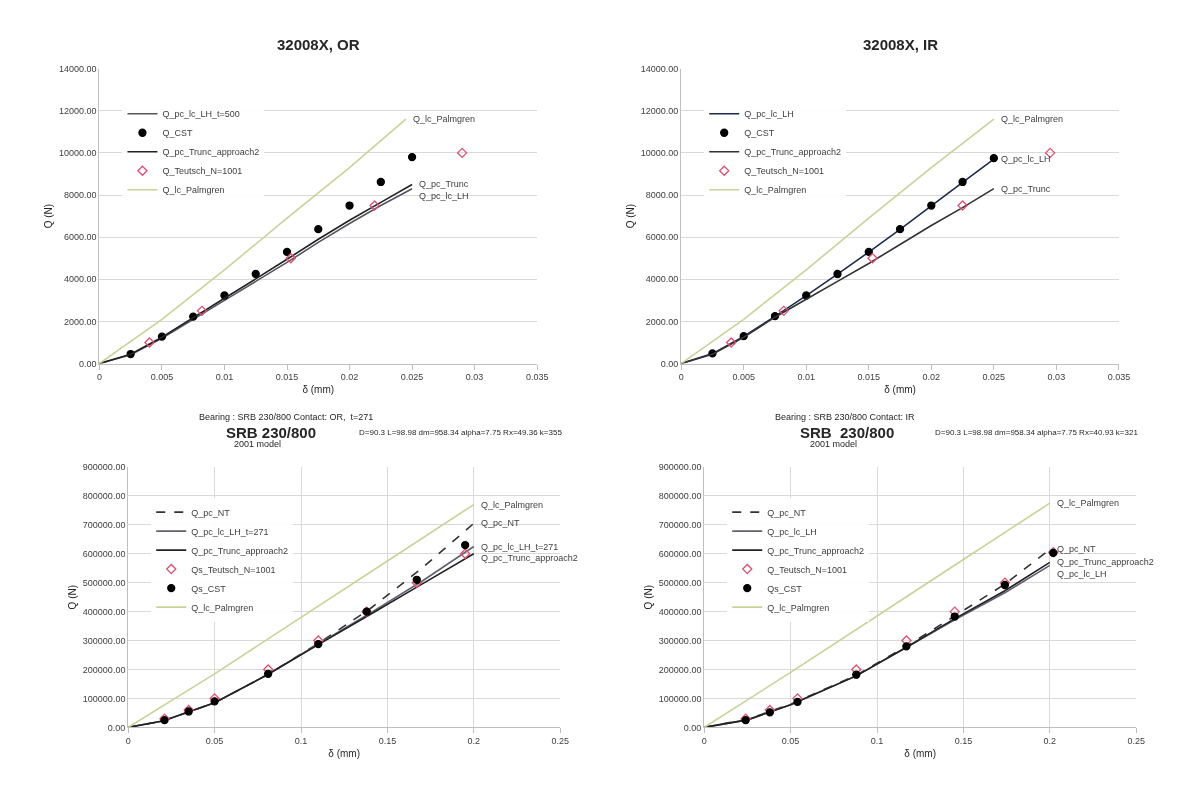 This screenshot has height=796, width=1186. What do you see at coordinates (286, 417) in the screenshot?
I see `text: Bearing : SRB 230/800 Contact: OR, t=271` at bounding box center [286, 417].